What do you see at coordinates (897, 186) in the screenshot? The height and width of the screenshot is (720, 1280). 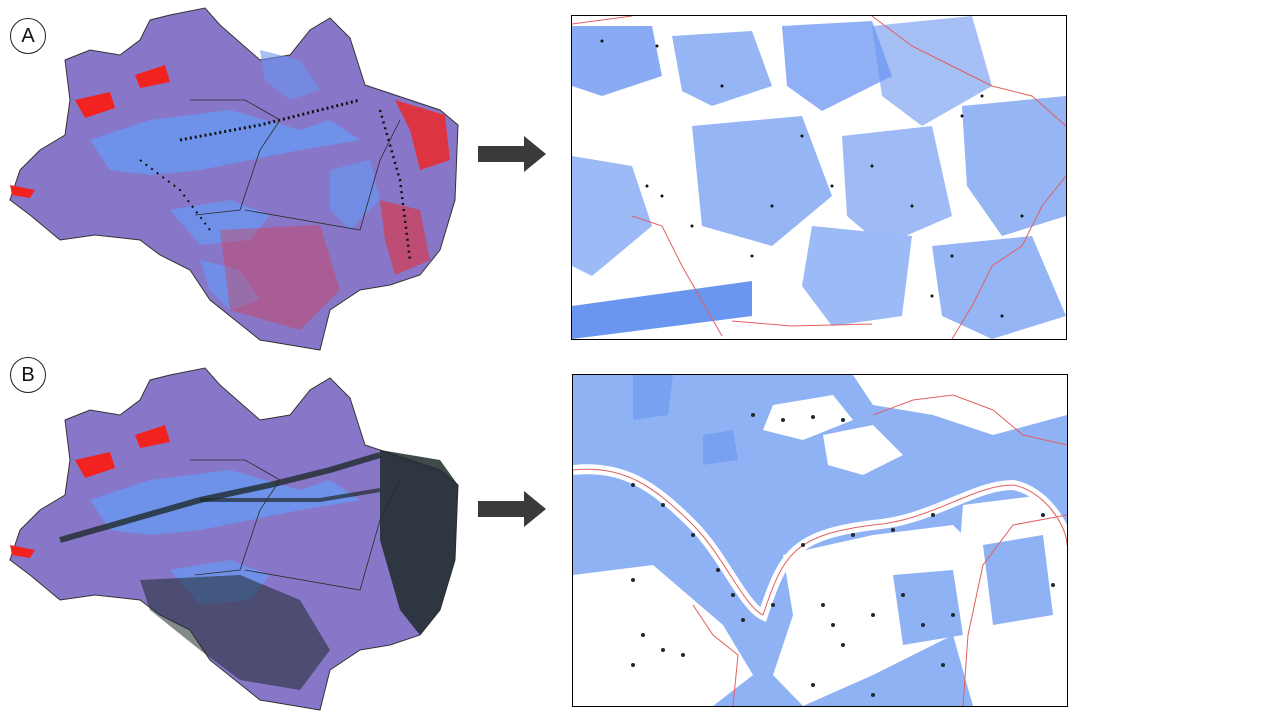 I see `field-block-a7` at bounding box center [897, 186].